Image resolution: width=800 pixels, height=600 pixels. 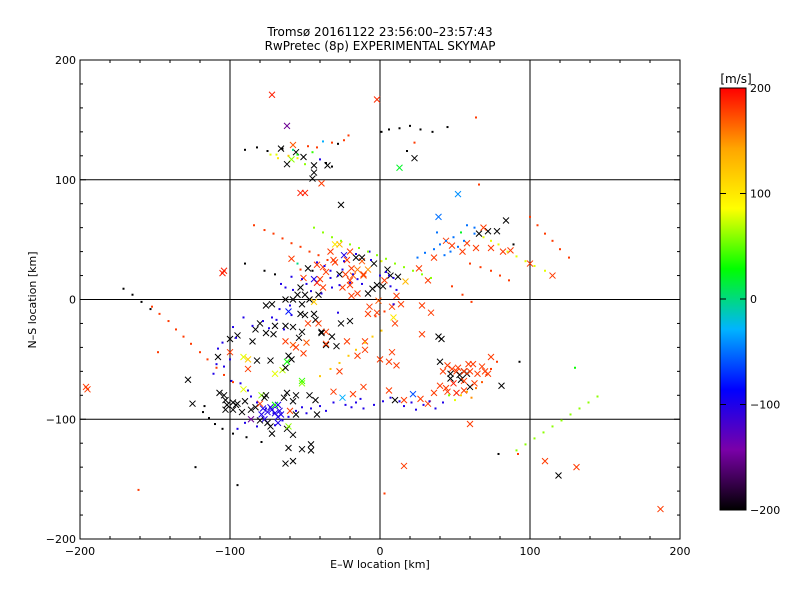 I want to click on chart-subtitle: RwPretec (8p) EXPERIMENTAL SKYMAP, so click(x=380, y=46).